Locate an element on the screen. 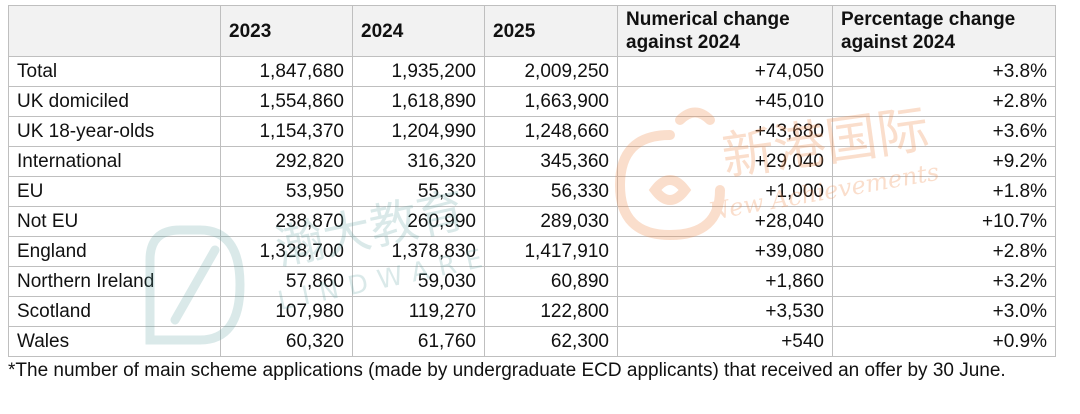  cell-2023: 1,847,680 is located at coordinates (286, 71).